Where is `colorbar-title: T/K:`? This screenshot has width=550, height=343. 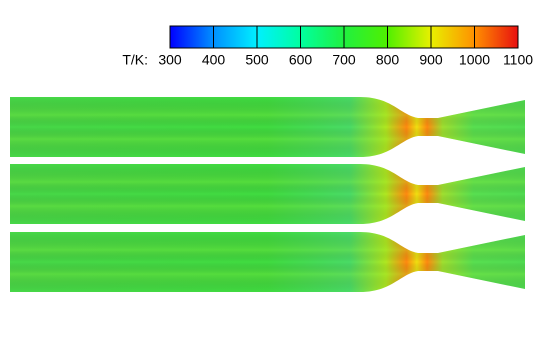 colorbar-title: T/K: is located at coordinates (135, 60).